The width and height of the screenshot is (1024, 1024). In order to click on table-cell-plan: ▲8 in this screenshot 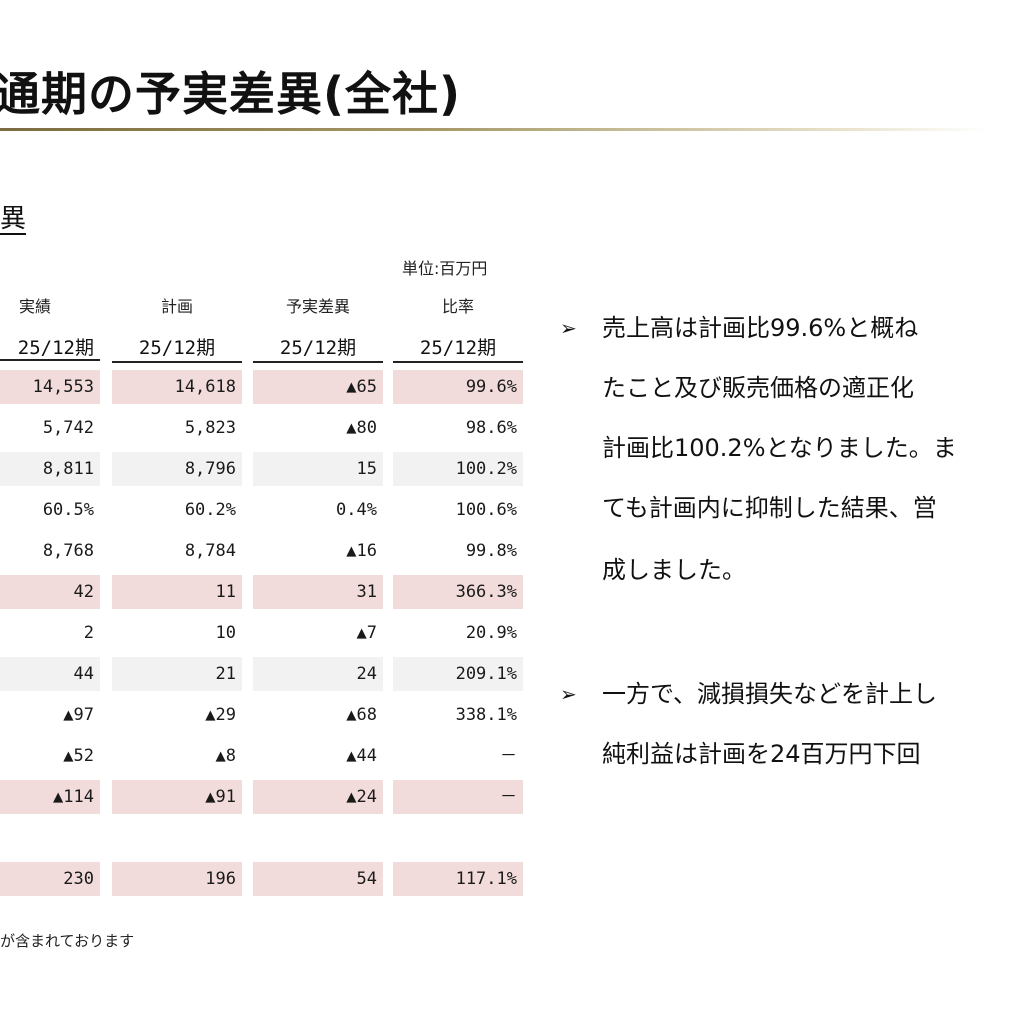, I will do `click(225, 756)`.